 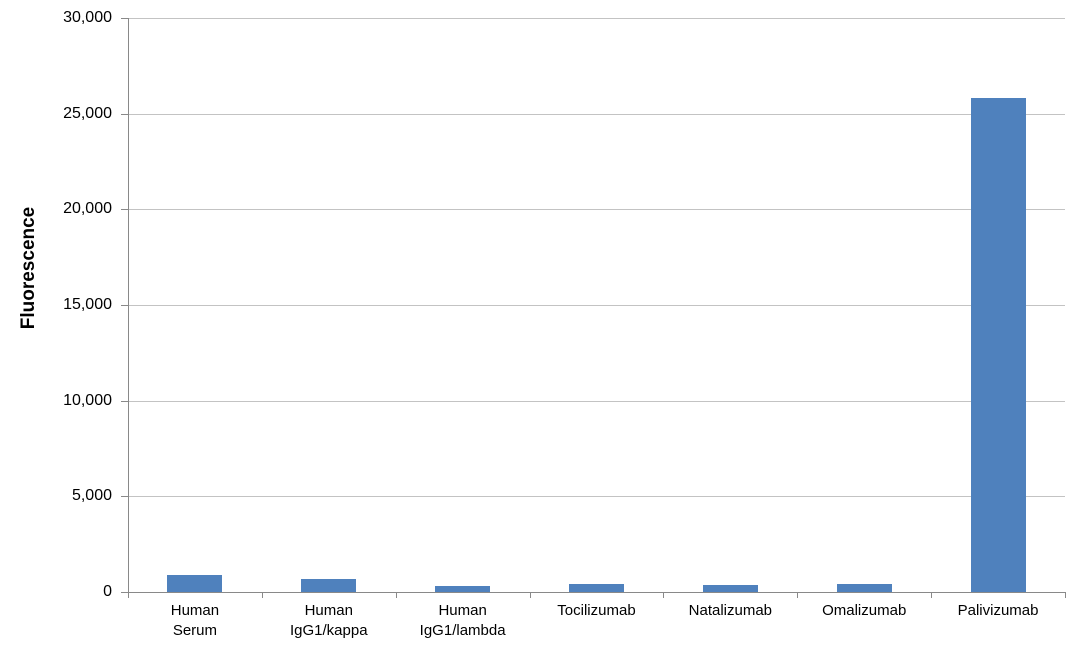 I want to click on bar-tocilizumab, so click(x=596, y=588).